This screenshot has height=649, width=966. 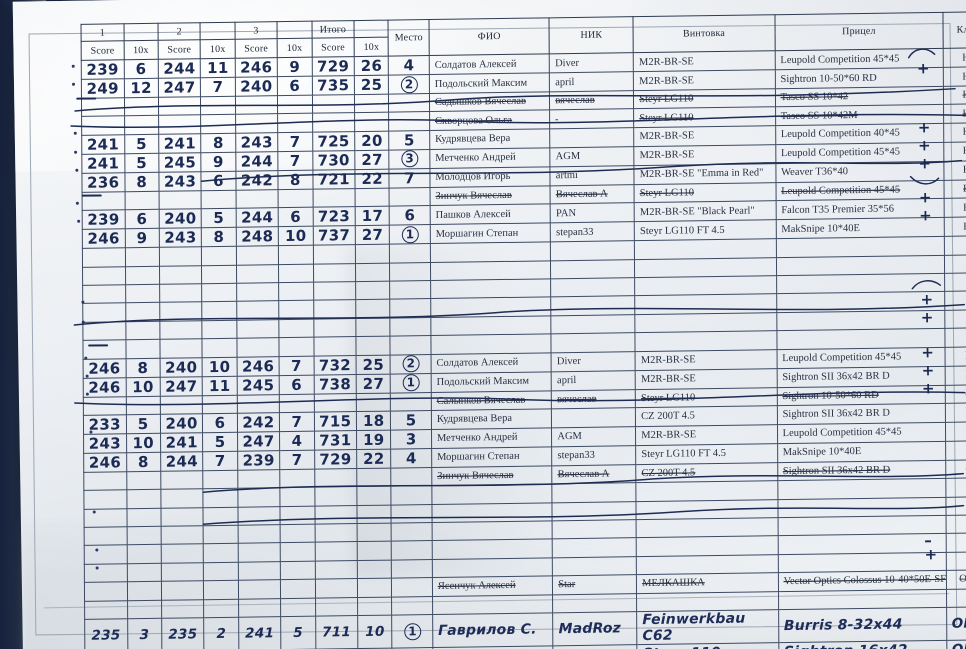 What do you see at coordinates (595, 646) in the screenshot?
I see `nick-cell: Вечеслав` at bounding box center [595, 646].